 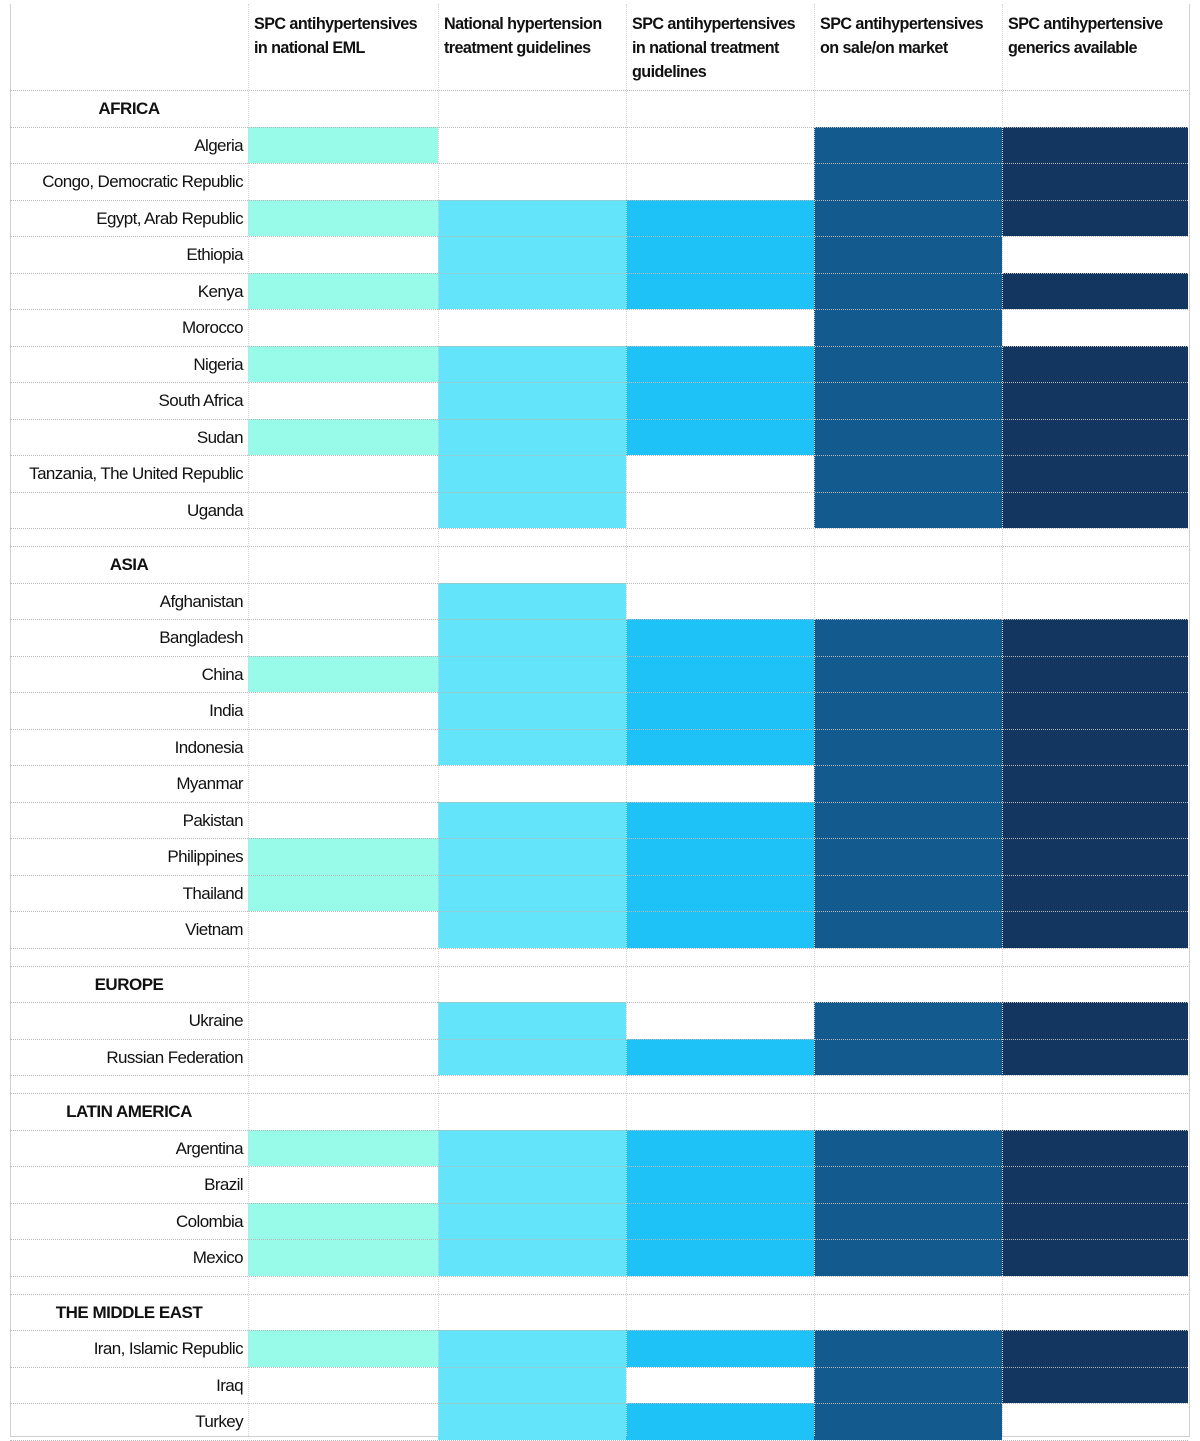 What do you see at coordinates (201, 601) in the screenshot?
I see `country-label: Afghanistan` at bounding box center [201, 601].